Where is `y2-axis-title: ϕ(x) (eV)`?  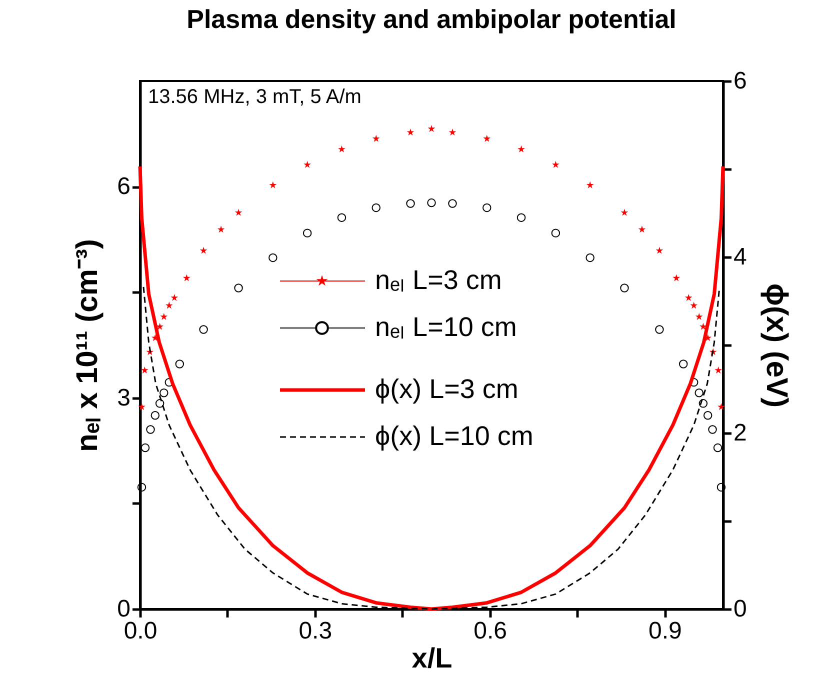 y2-axis-title: ϕ(x) (eV) is located at coordinates (776, 345).